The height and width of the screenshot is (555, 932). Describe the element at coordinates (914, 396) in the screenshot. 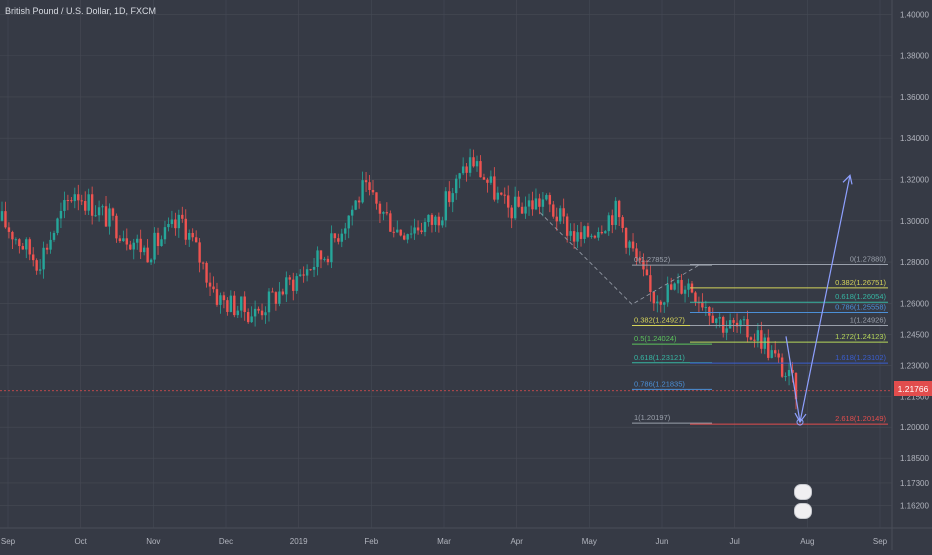

I see `price-tick-label: 1.21500` at that location.